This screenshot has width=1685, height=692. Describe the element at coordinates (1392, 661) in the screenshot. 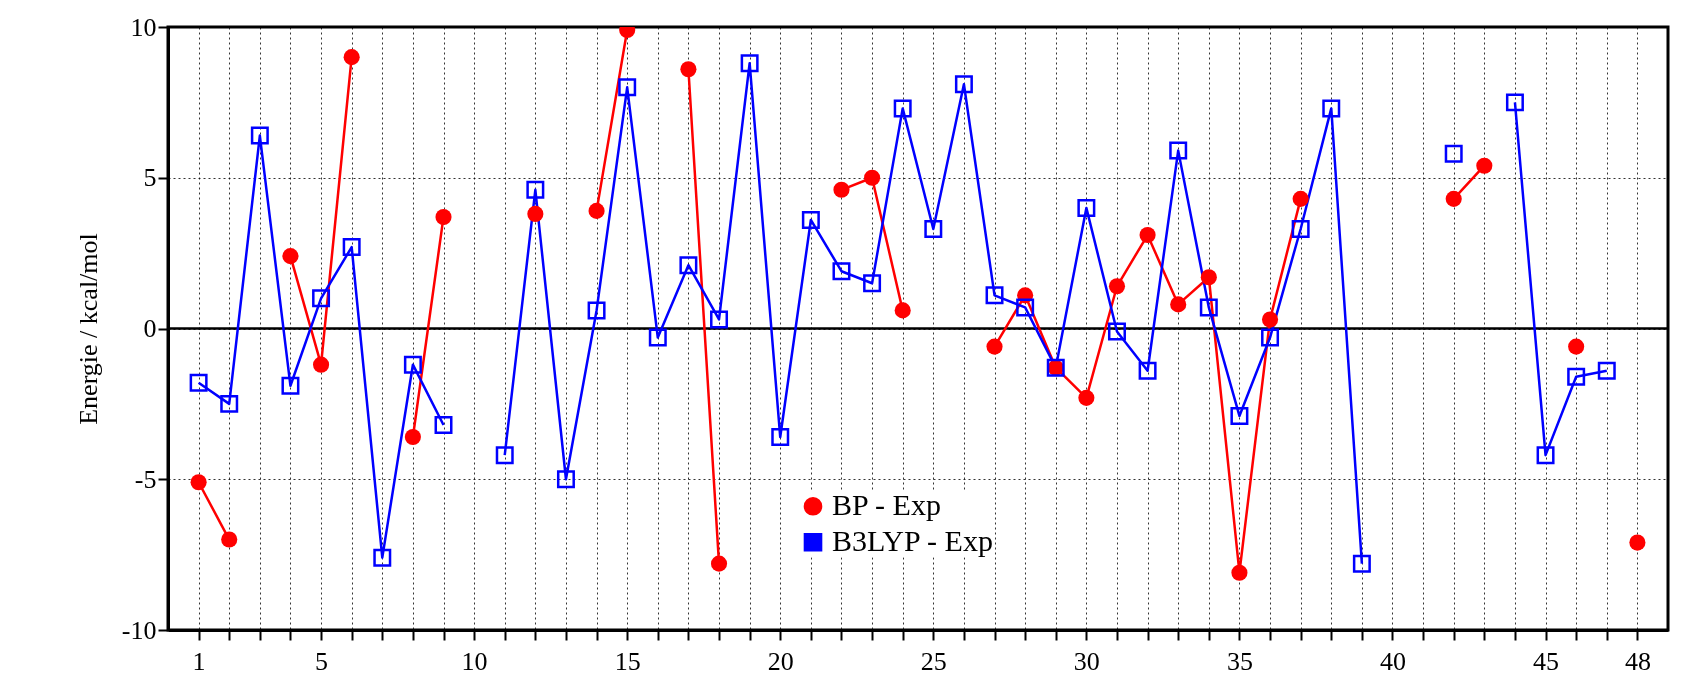

I see `x-tick-label: 40` at that location.